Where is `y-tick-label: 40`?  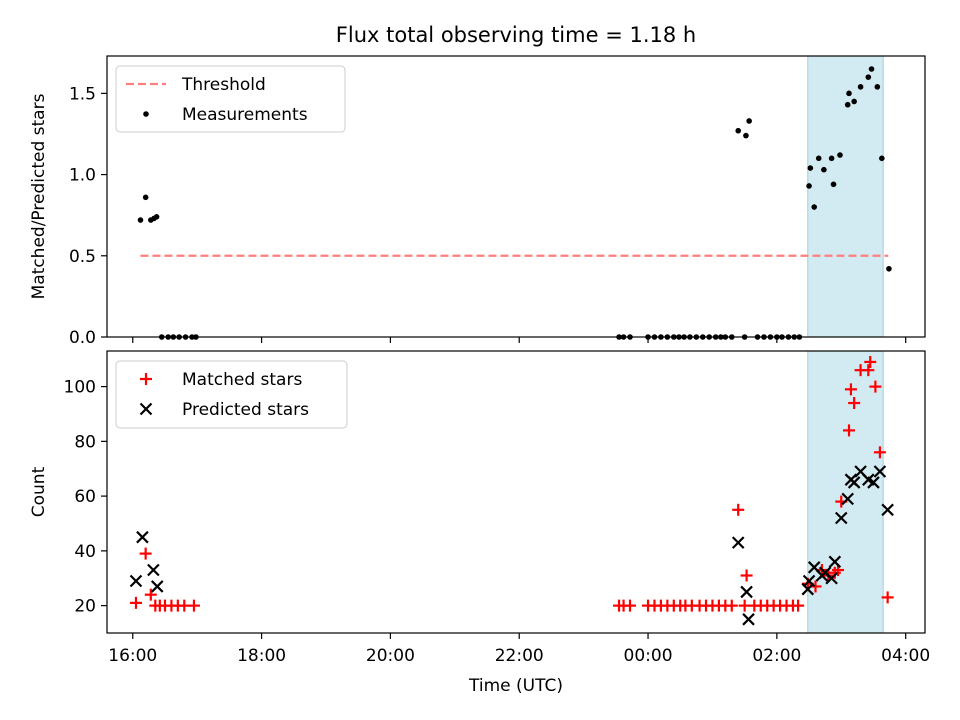 y-tick-label: 40 is located at coordinates (85, 552).